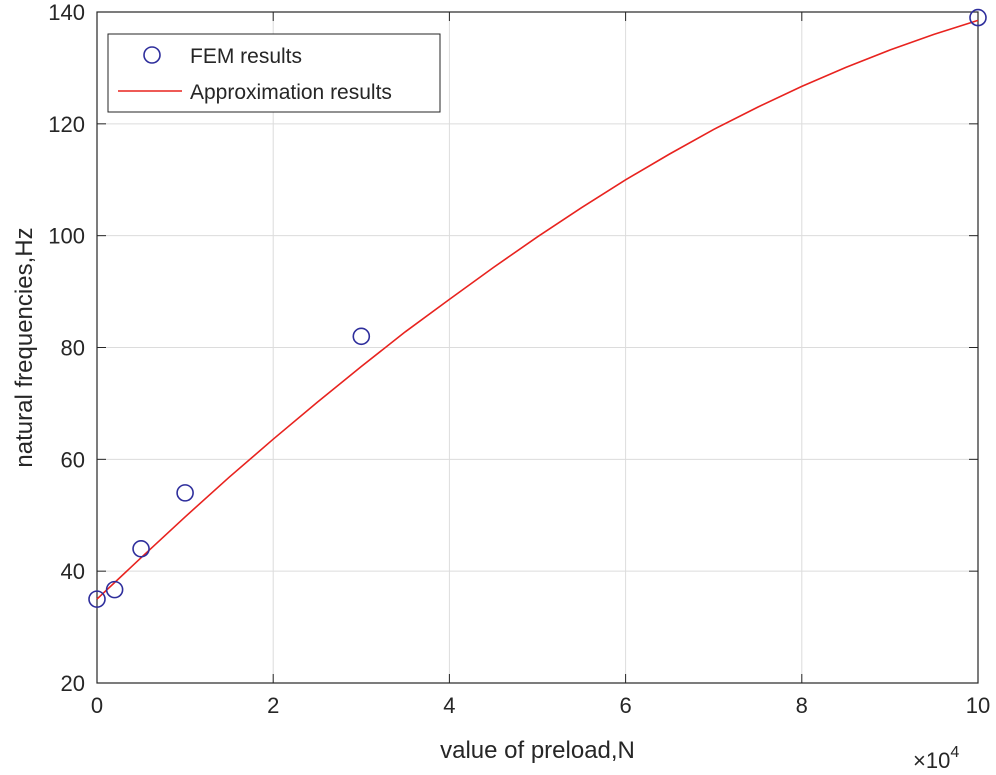 The width and height of the screenshot is (996, 775). Describe the element at coordinates (931, 760) in the screenshot. I see `x-axis-exponent-base: ×10` at that location.